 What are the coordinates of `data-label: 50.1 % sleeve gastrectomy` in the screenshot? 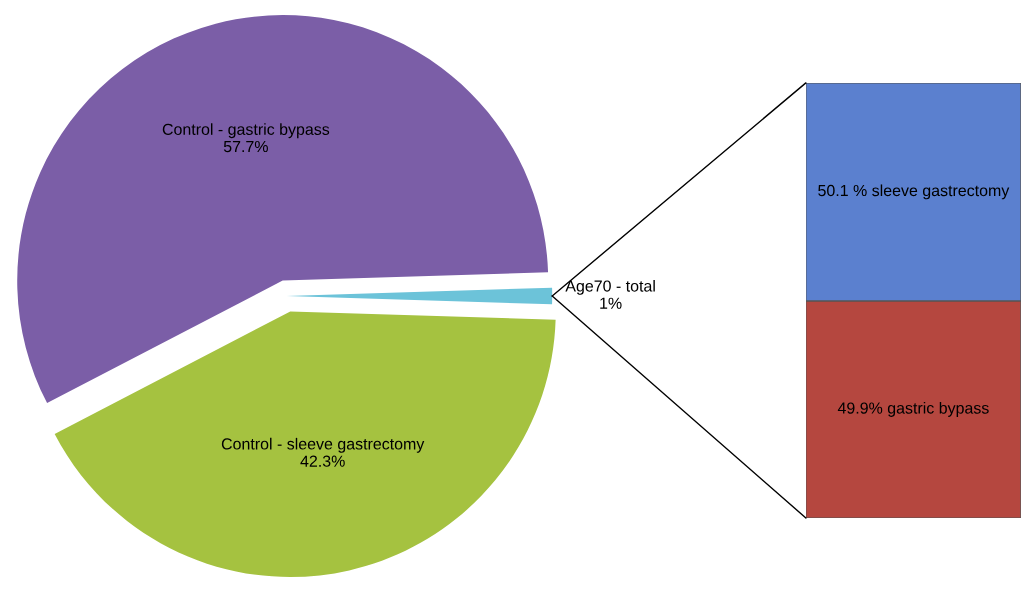 It's located at (914, 192).